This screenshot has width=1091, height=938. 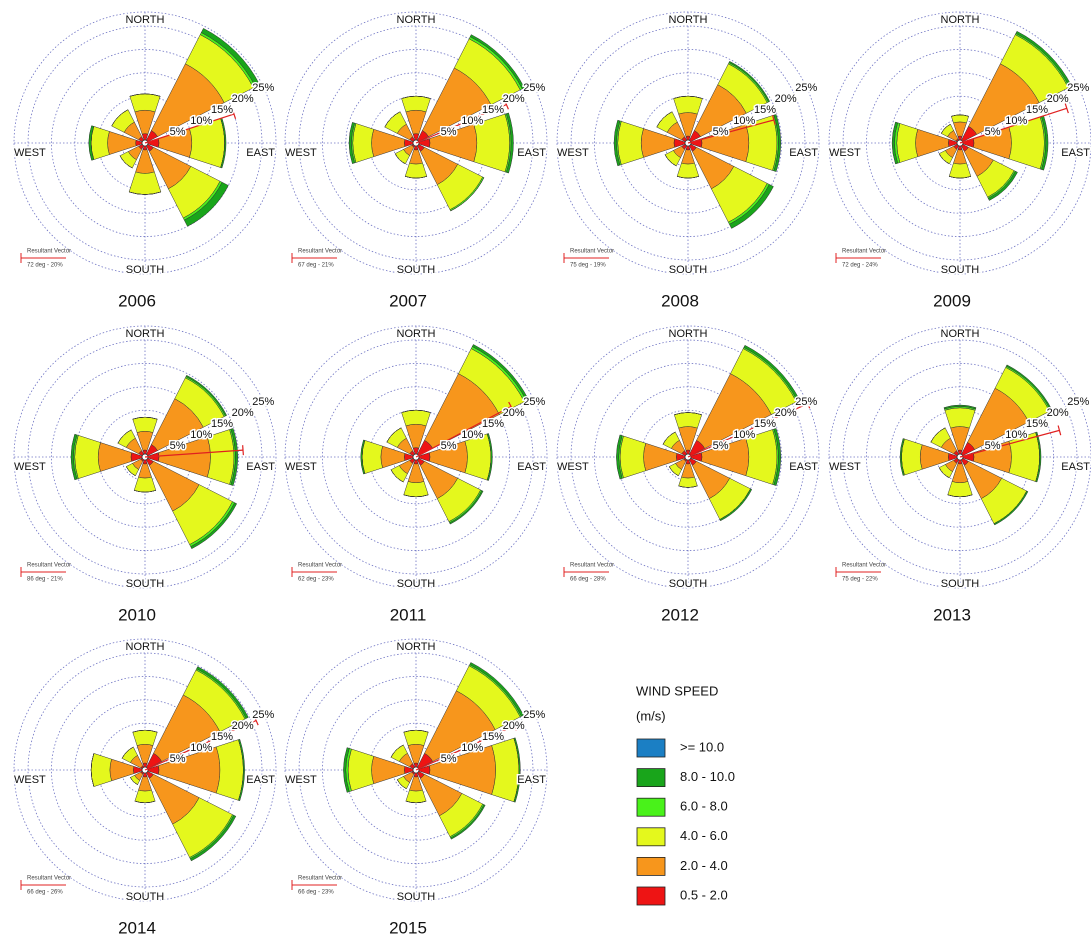 I want to click on chart-title: 2010, so click(x=137, y=614).